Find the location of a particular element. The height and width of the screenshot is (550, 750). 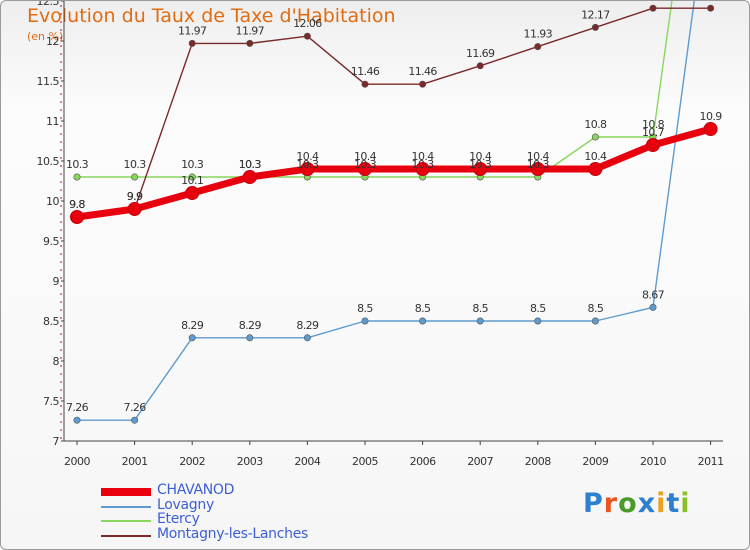

chart-subtitle: (en %) is located at coordinates (45, 36).